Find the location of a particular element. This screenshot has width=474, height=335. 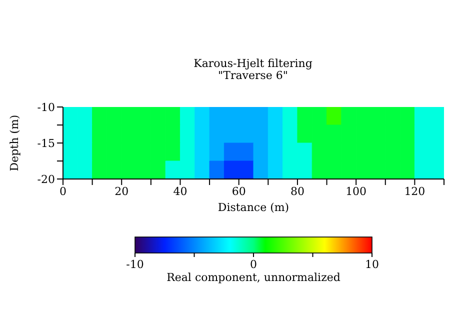

x-axis-title: Distance (m) is located at coordinates (254, 207).